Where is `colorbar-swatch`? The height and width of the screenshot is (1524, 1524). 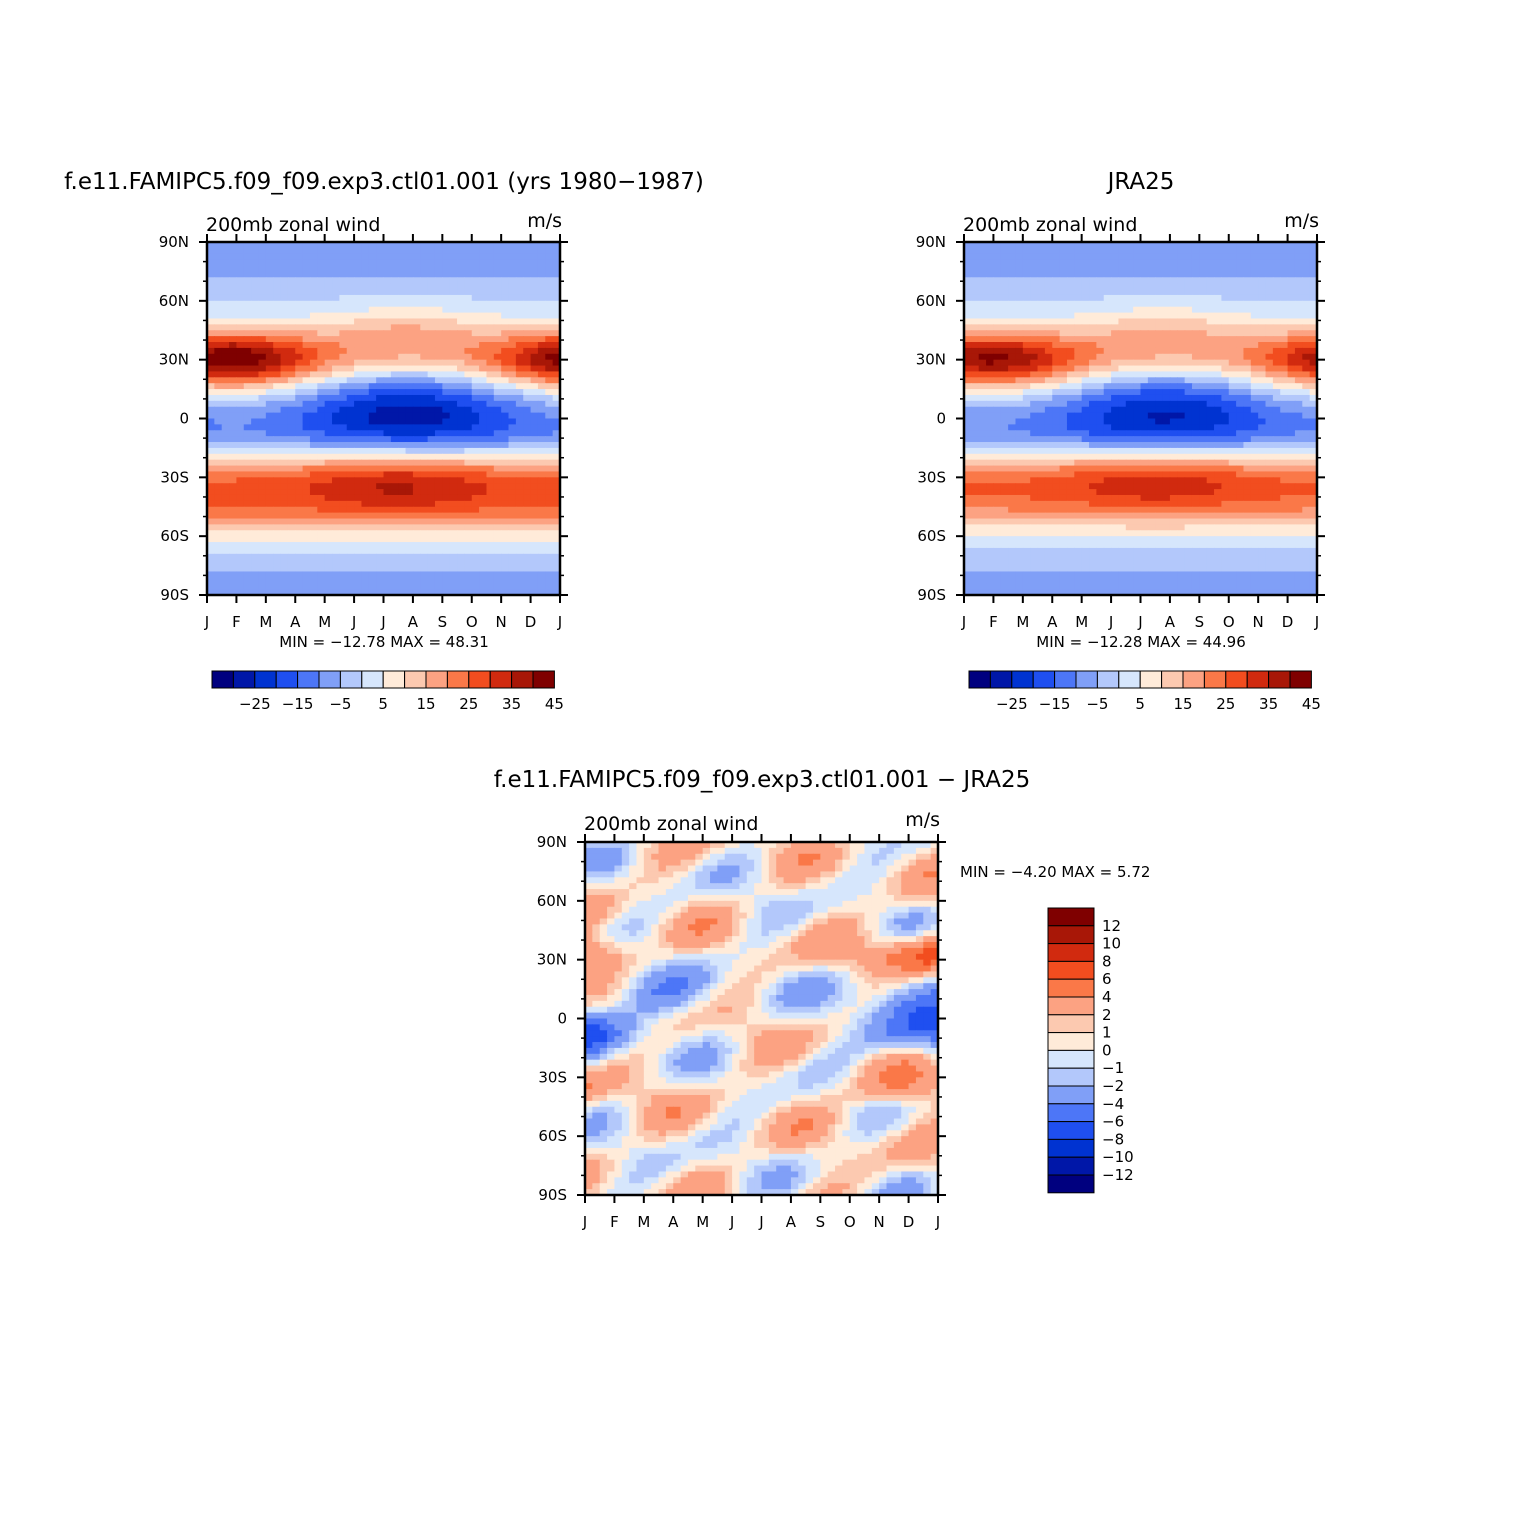
colorbar-swatch is located at coordinates (244, 679).